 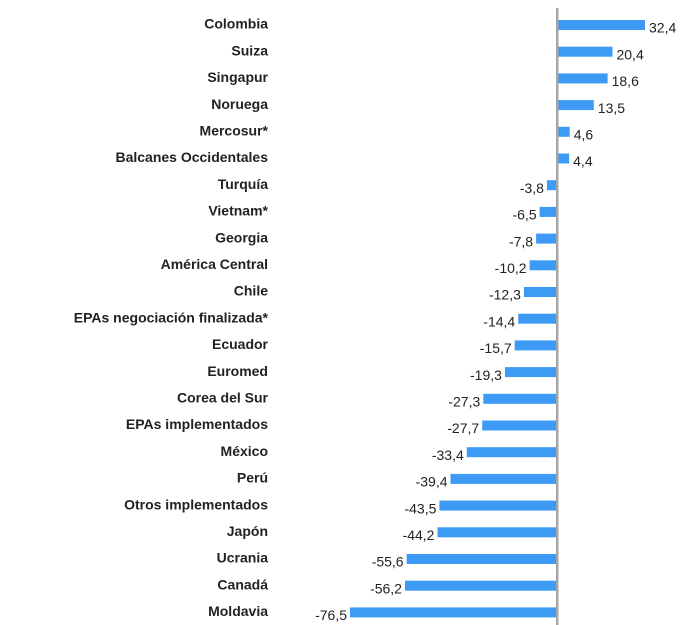 What do you see at coordinates (448, 455) in the screenshot?
I see `value-label: -33,4` at bounding box center [448, 455].